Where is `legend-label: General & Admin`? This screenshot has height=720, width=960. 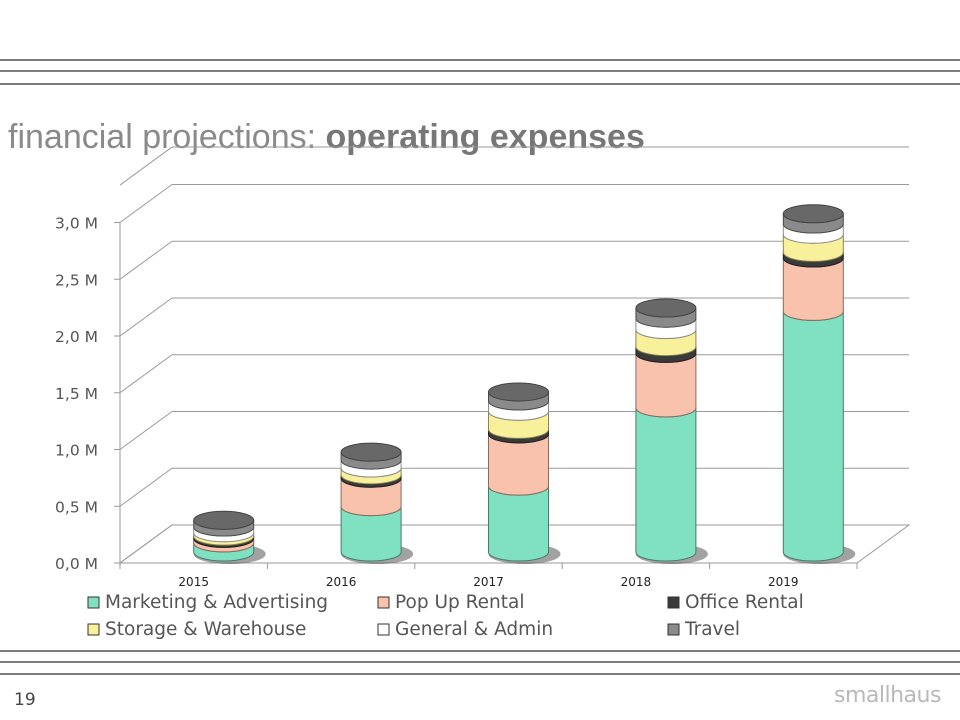 legend-label: General & Admin is located at coordinates (474, 629).